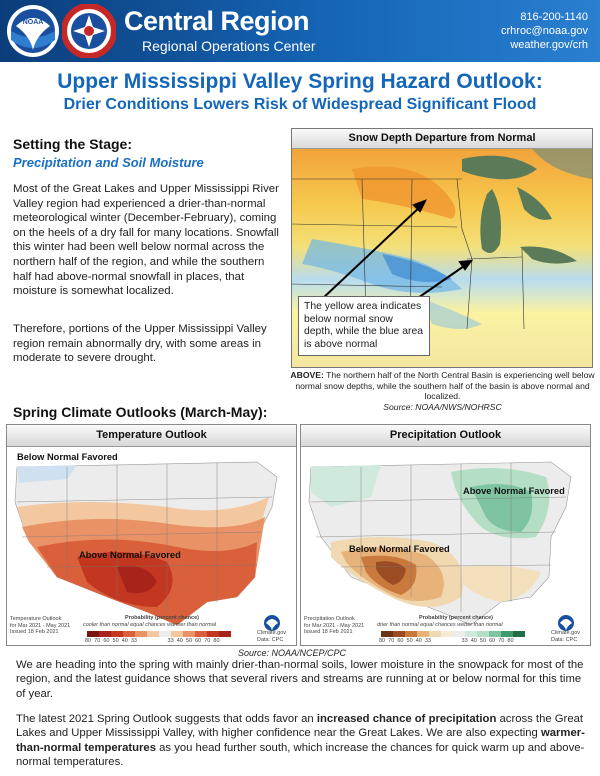  I want to click on section-heading-spring: Spring Climate Outlooks (March-May):, so click(140, 412).